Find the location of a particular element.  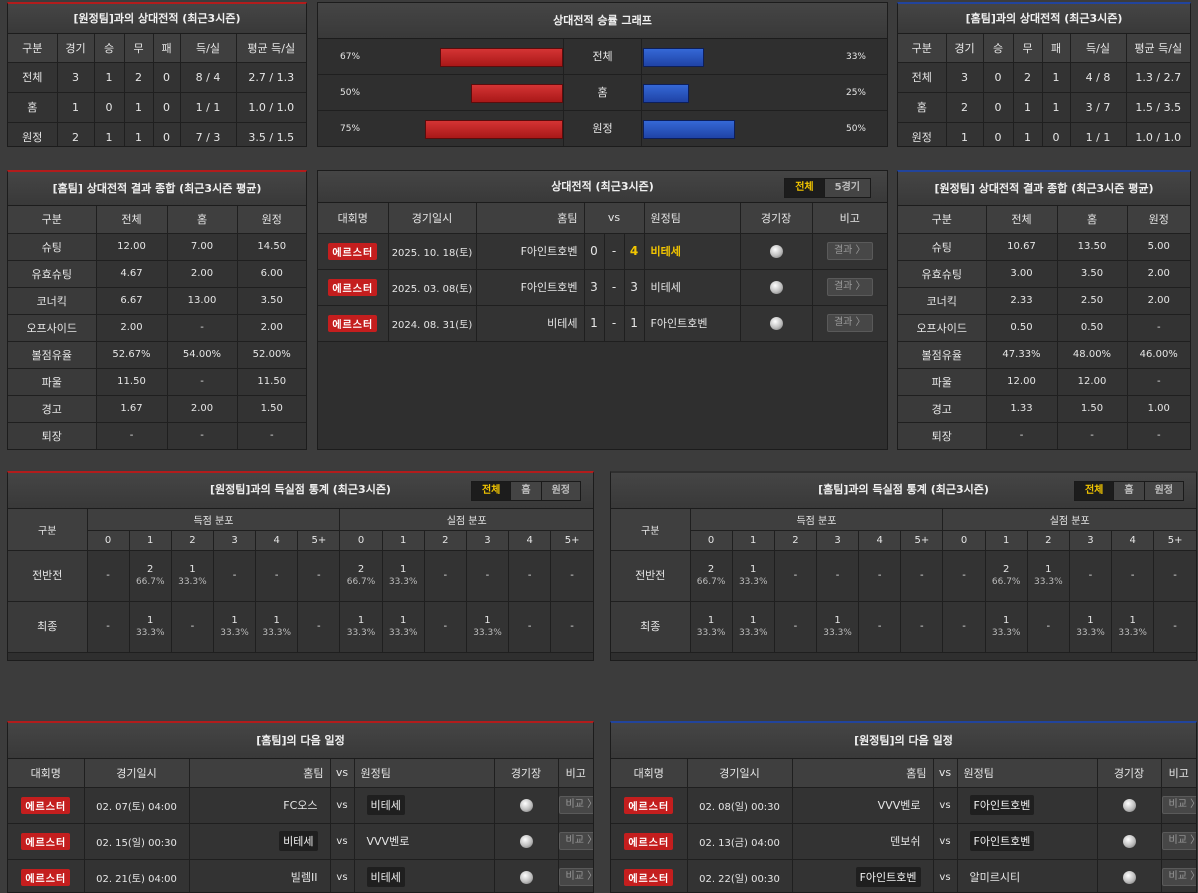

table-row: 퇴장 - - - is located at coordinates (157, 435).